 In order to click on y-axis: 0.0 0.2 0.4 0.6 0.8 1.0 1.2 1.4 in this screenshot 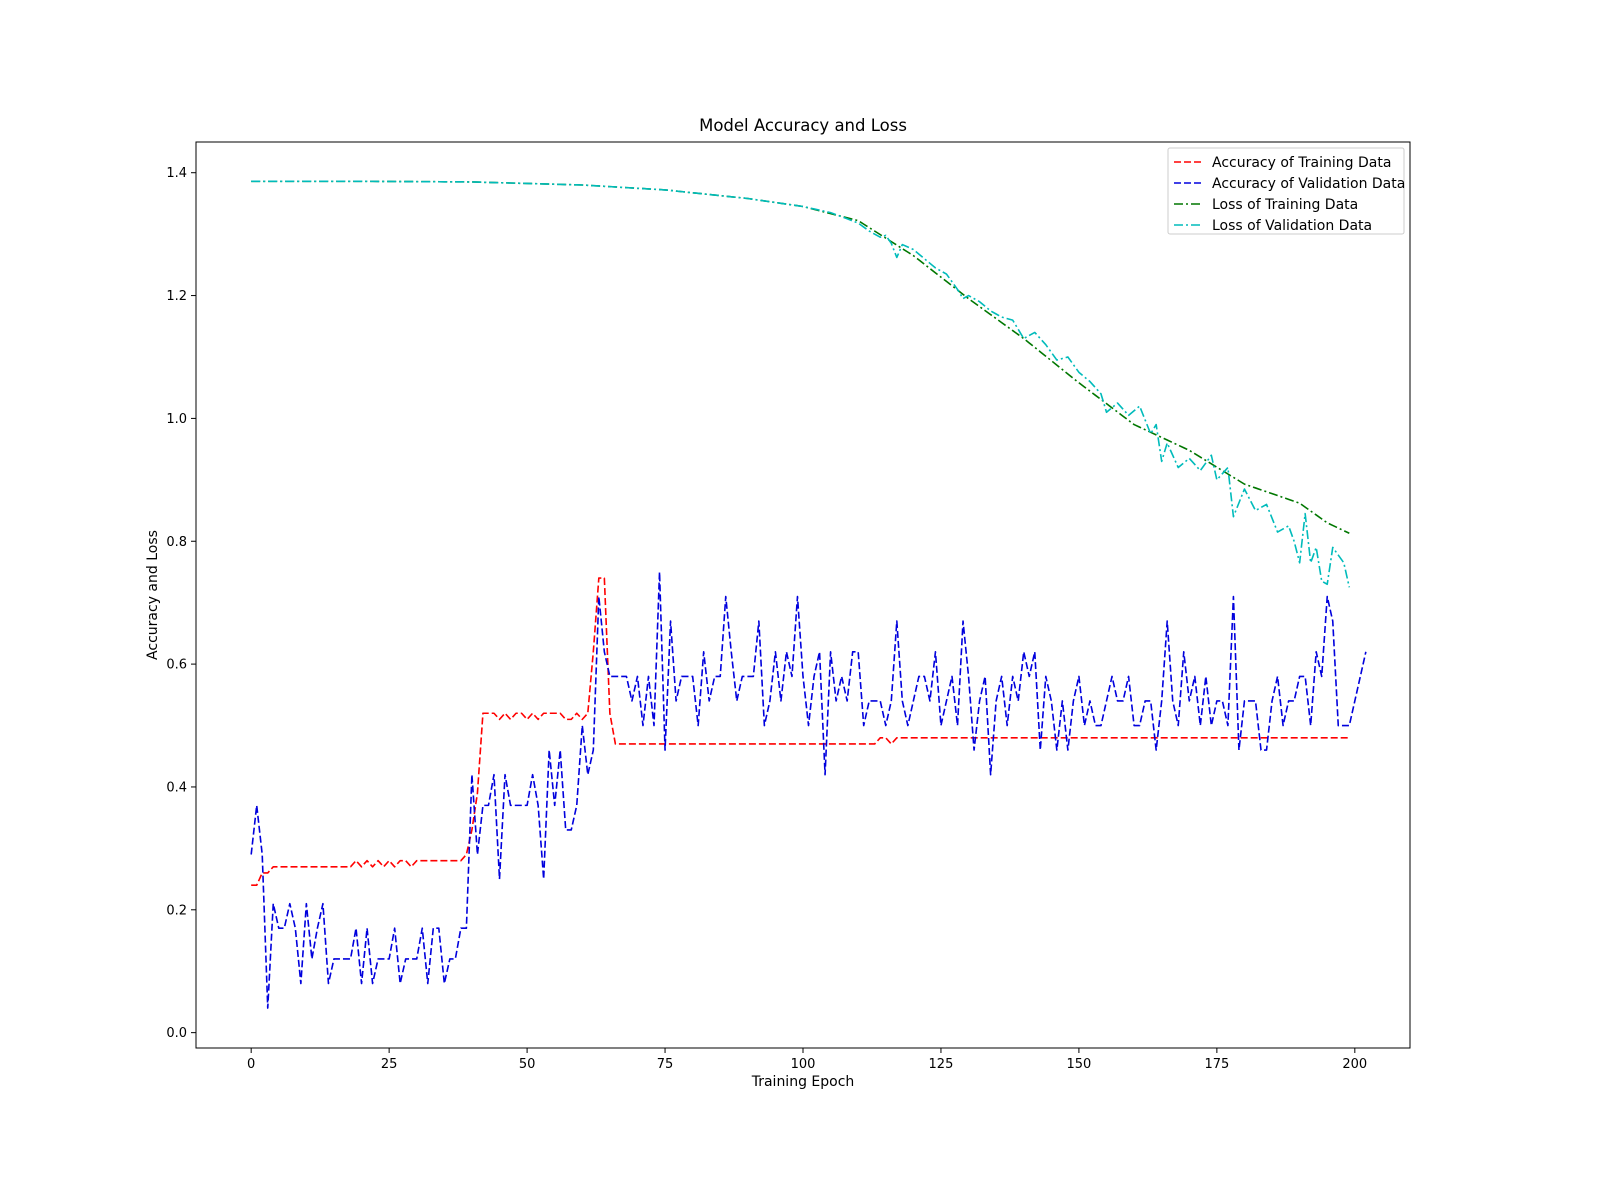, I will do `click(181, 603)`.